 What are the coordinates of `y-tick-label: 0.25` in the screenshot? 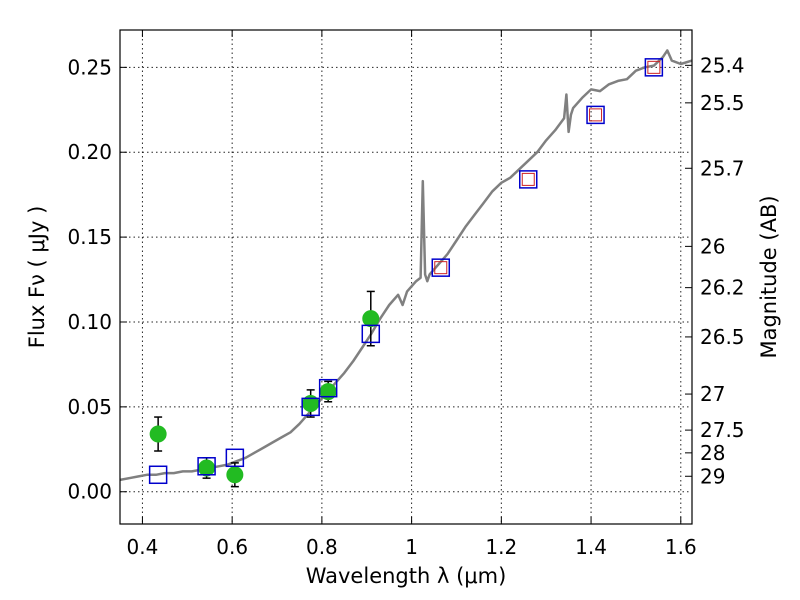 It's located at (89, 67).